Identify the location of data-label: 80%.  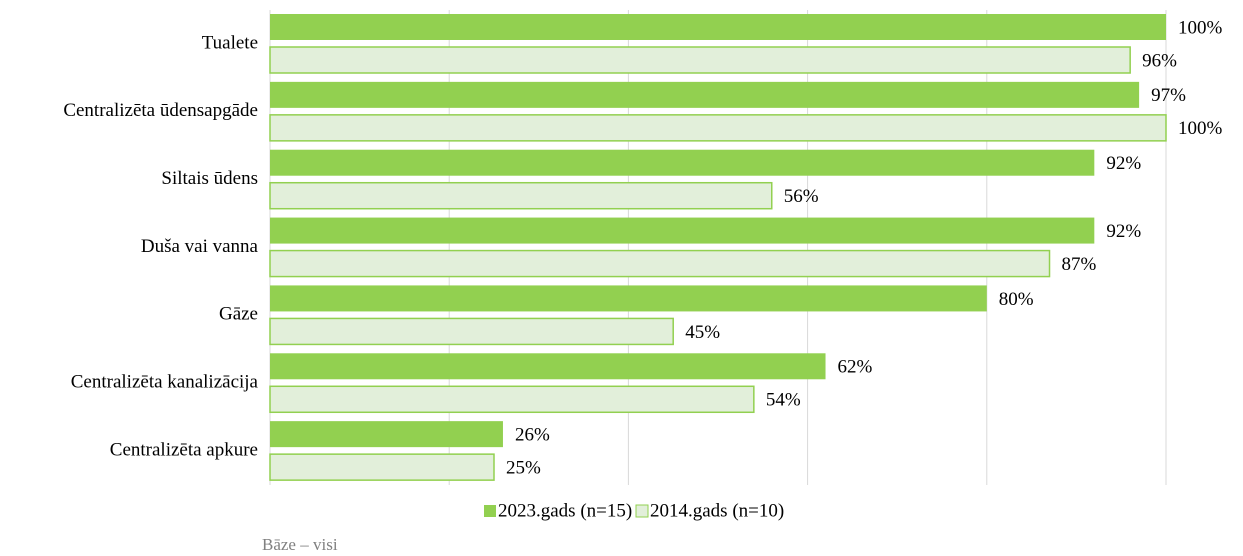
(1016, 299).